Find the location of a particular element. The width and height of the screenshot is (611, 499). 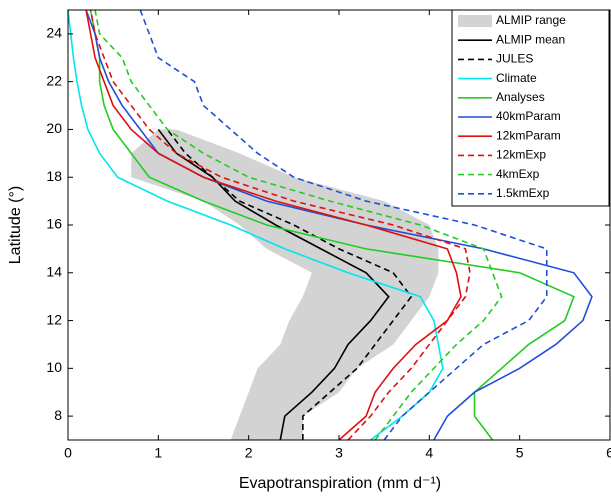

y-tick-label: 14 is located at coordinates (54, 271).